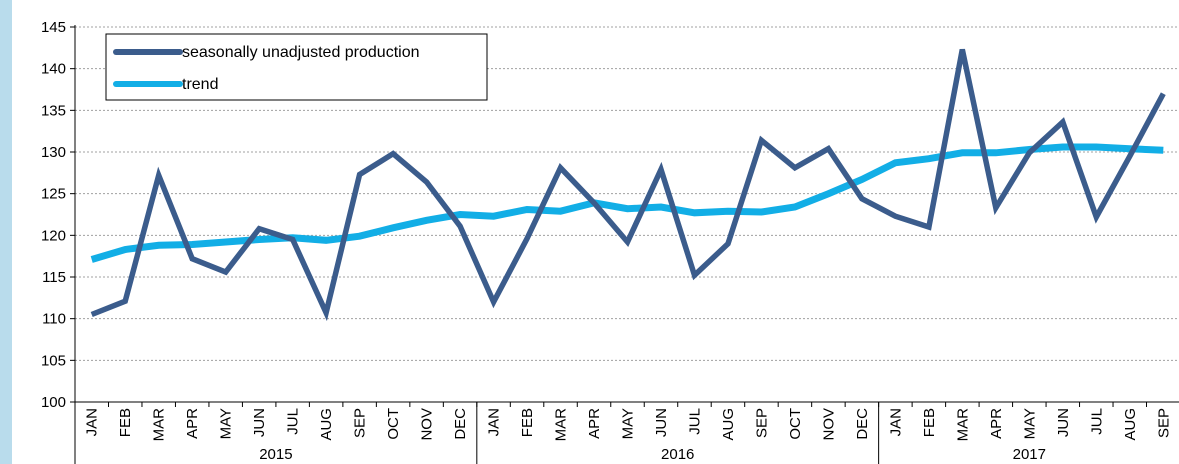  I want to click on y-tick-label: 100, so click(53, 402).